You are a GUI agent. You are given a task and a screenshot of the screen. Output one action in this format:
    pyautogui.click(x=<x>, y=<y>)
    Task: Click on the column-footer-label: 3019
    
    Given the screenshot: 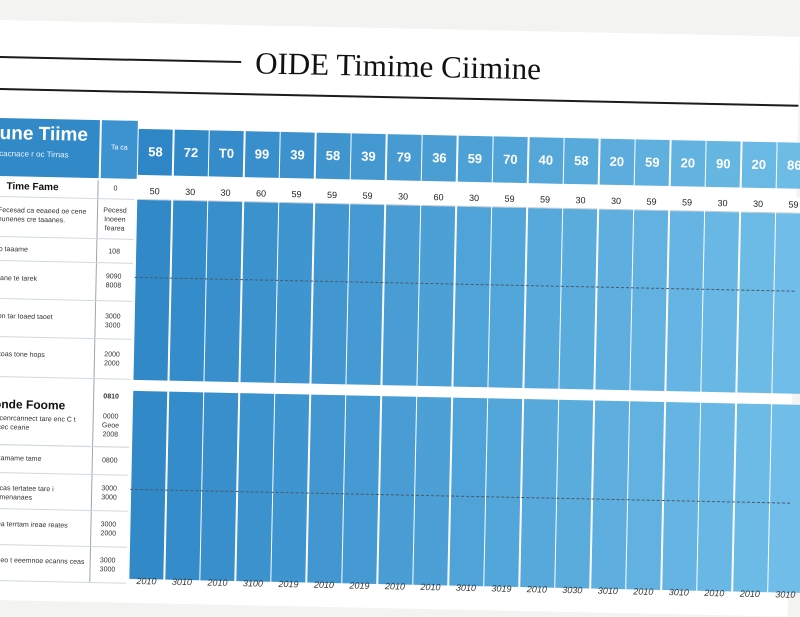 What is the action you would take?
    pyautogui.click(x=501, y=588)
    